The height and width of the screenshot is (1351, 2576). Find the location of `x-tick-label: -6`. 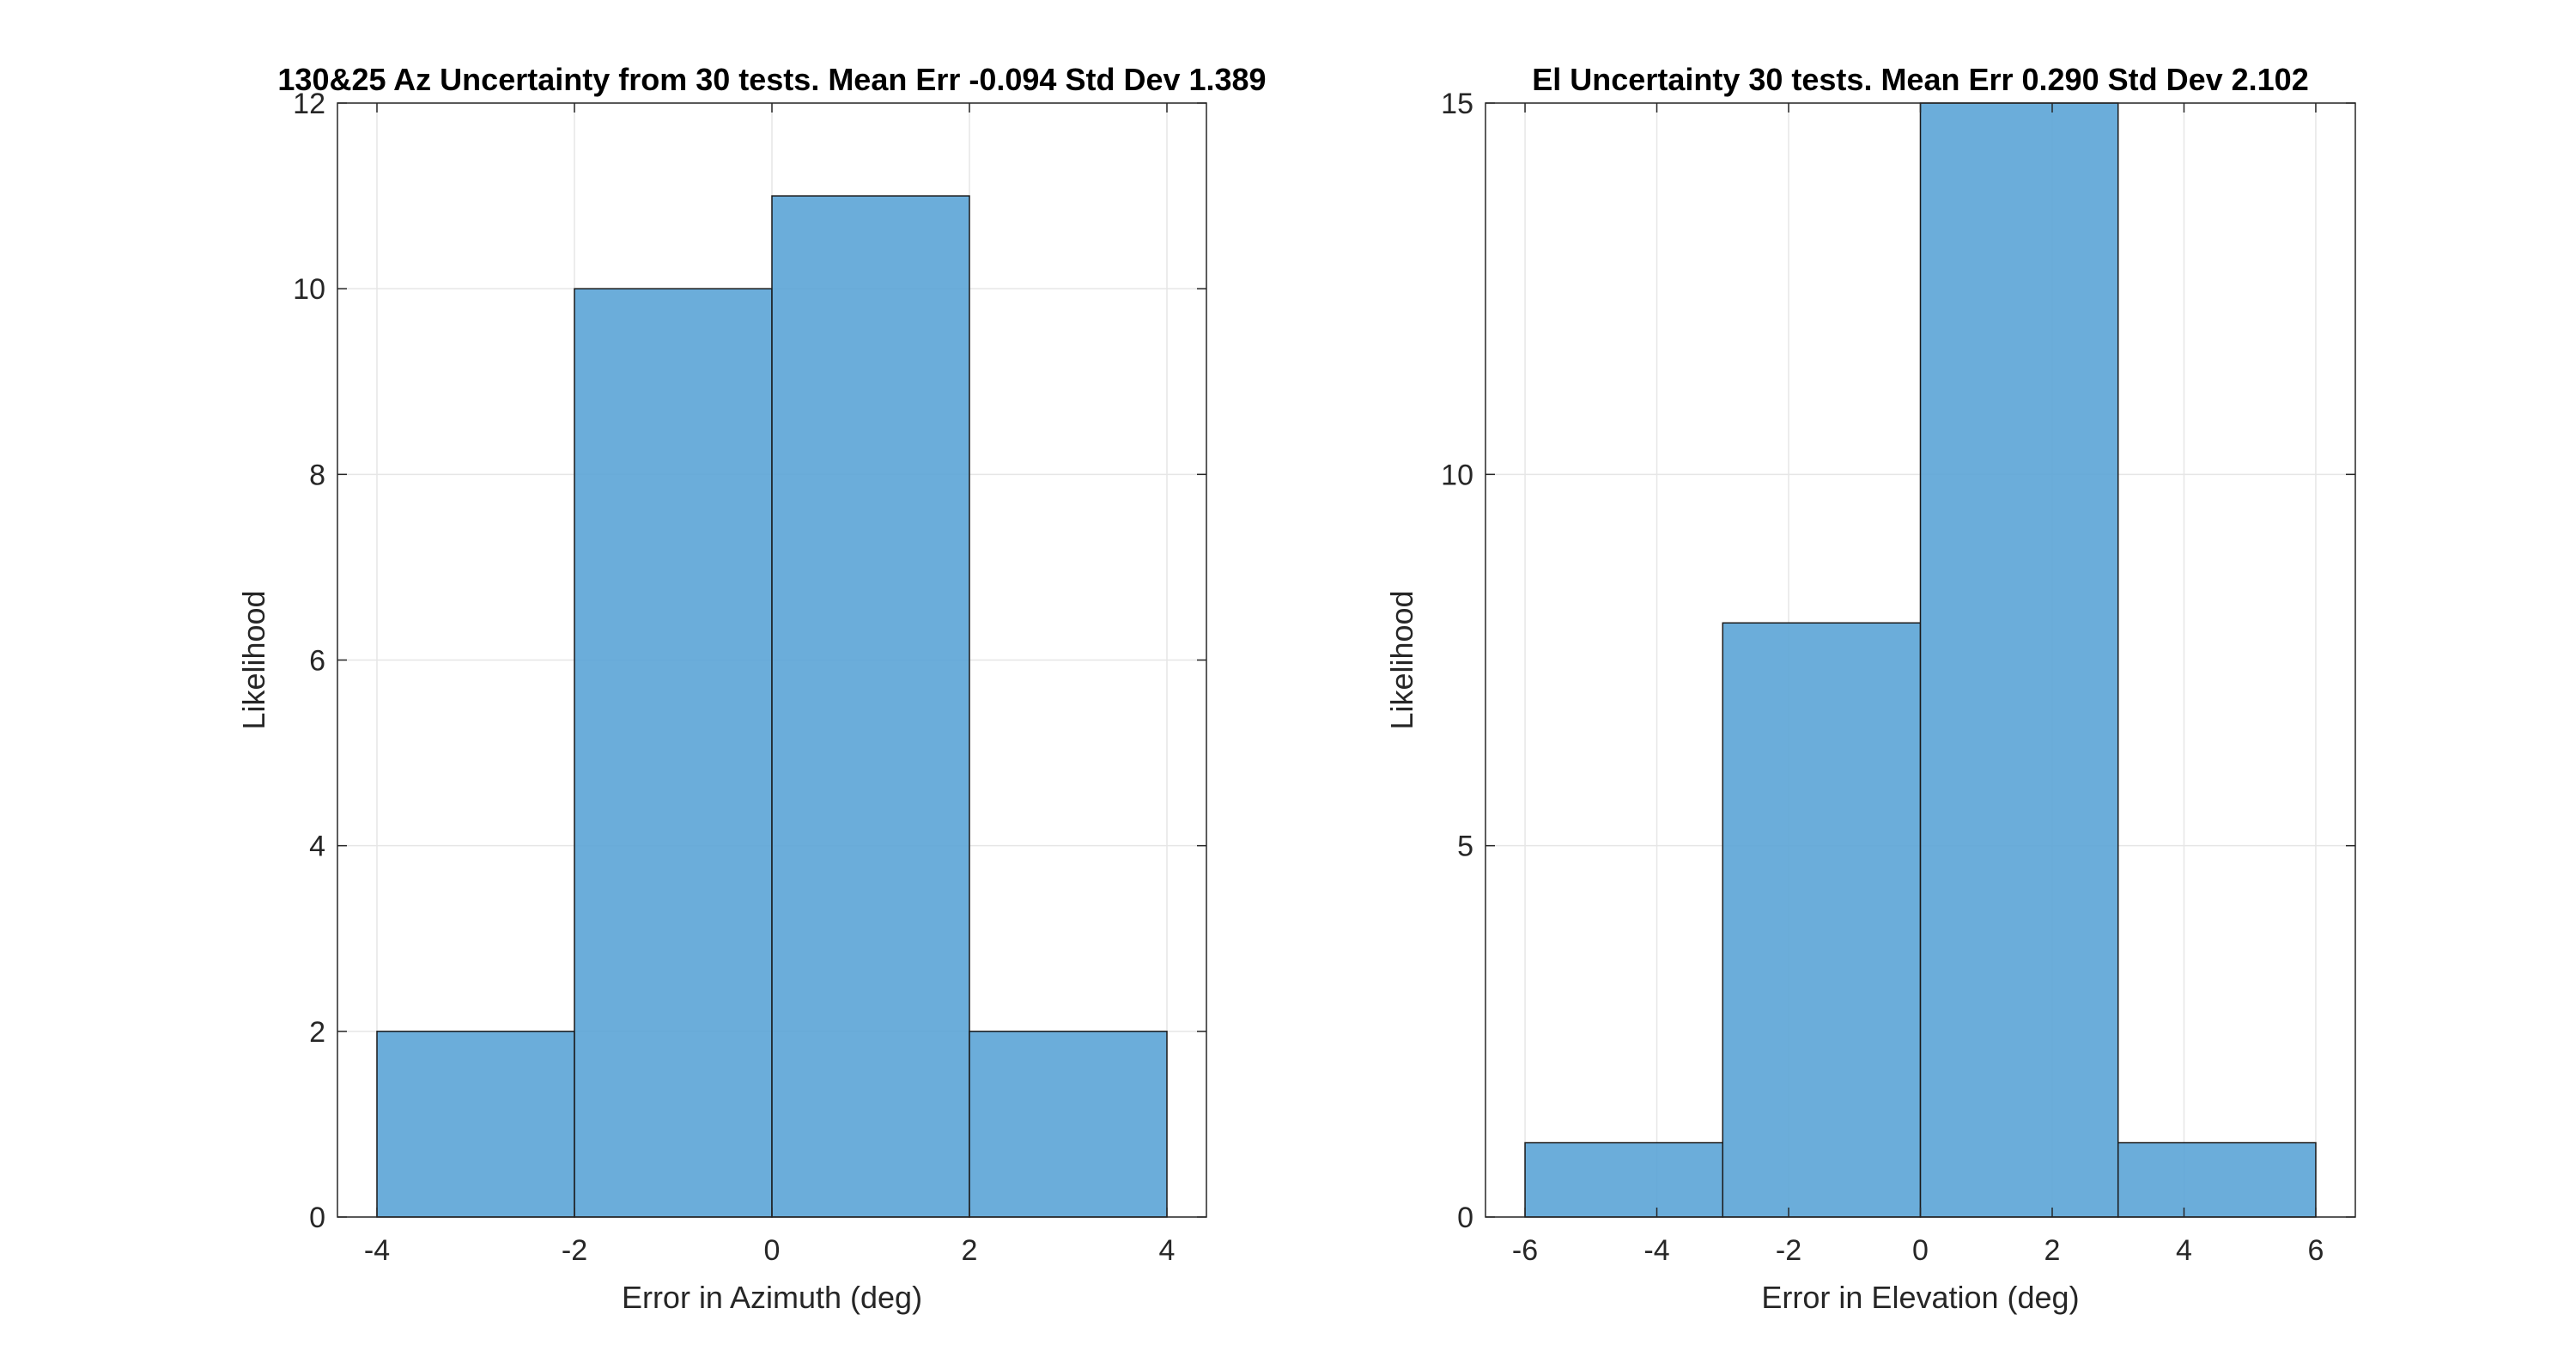

x-tick-label: -6 is located at coordinates (1525, 1250).